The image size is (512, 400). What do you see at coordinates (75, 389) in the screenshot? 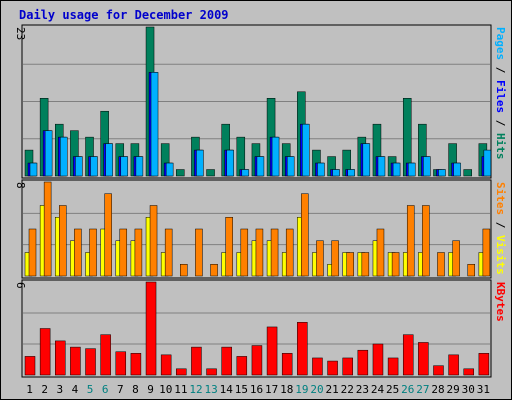
I see `x-tick-label: 4` at bounding box center [75, 389].